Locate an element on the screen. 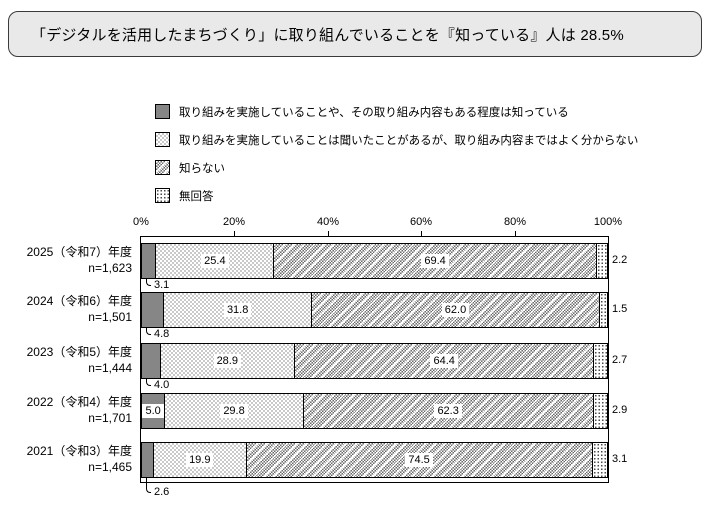 Image resolution: width=710 pixels, height=508 pixels. bar-segment: 64.4 is located at coordinates (444, 361).